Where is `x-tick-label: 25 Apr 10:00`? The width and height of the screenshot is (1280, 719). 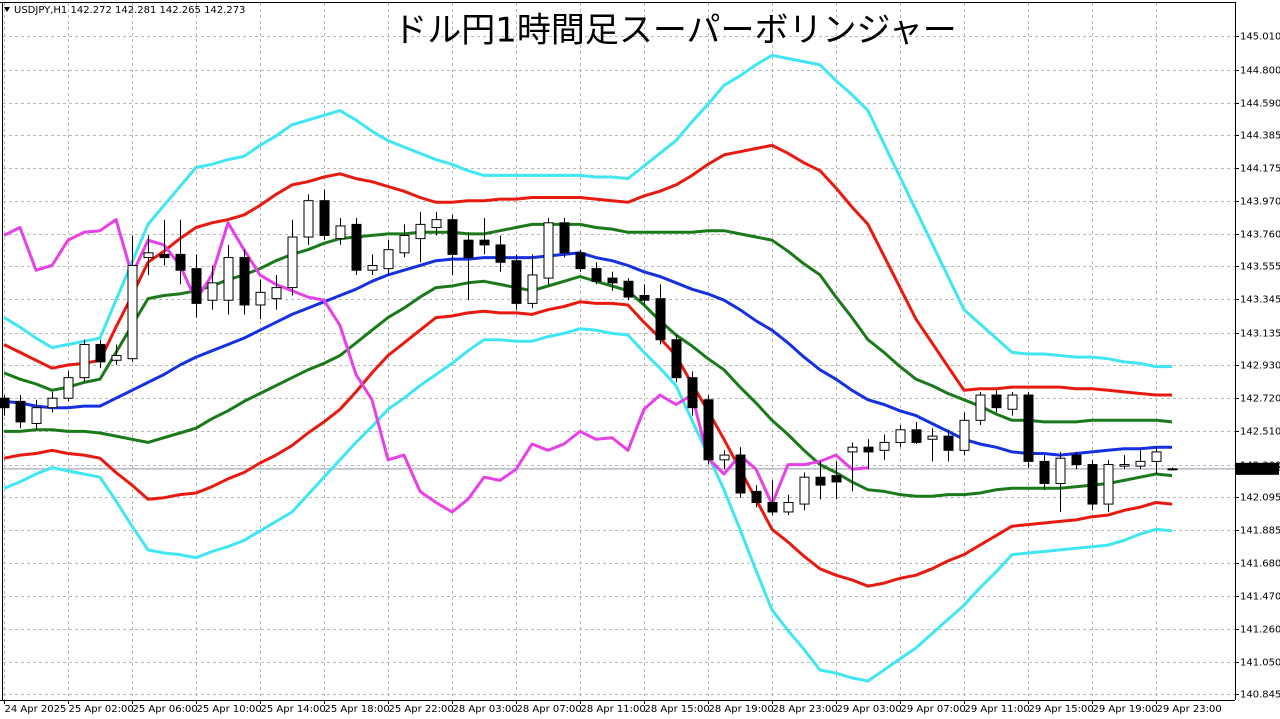 x-tick-label: 25 Apr 10:00 is located at coordinates (229, 709).